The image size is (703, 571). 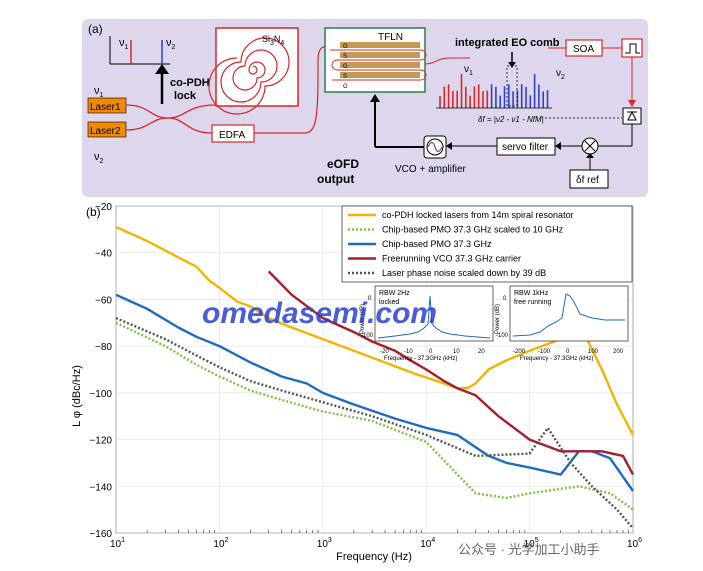 What do you see at coordinates (494, 91) in the screenshot?
I see `comb-spectrum` at bounding box center [494, 91].